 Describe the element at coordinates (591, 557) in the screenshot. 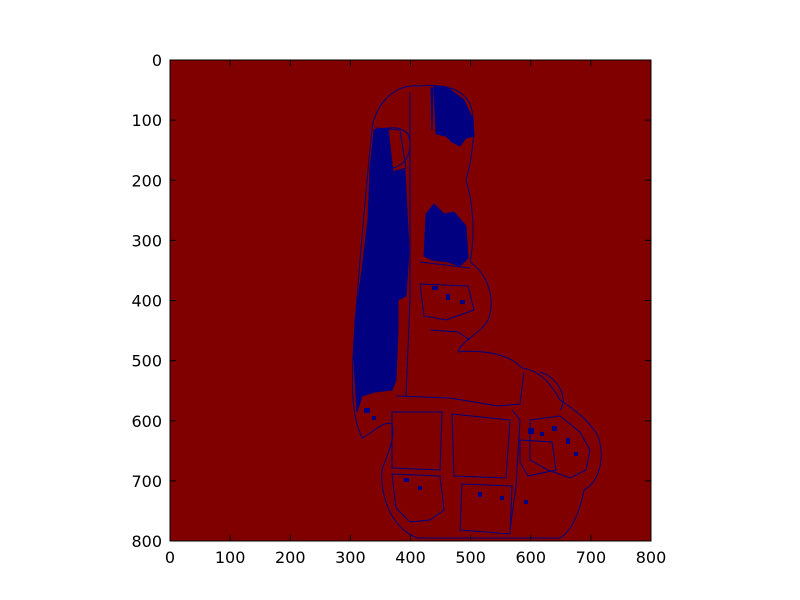

I see `x-tick-label: 700` at that location.